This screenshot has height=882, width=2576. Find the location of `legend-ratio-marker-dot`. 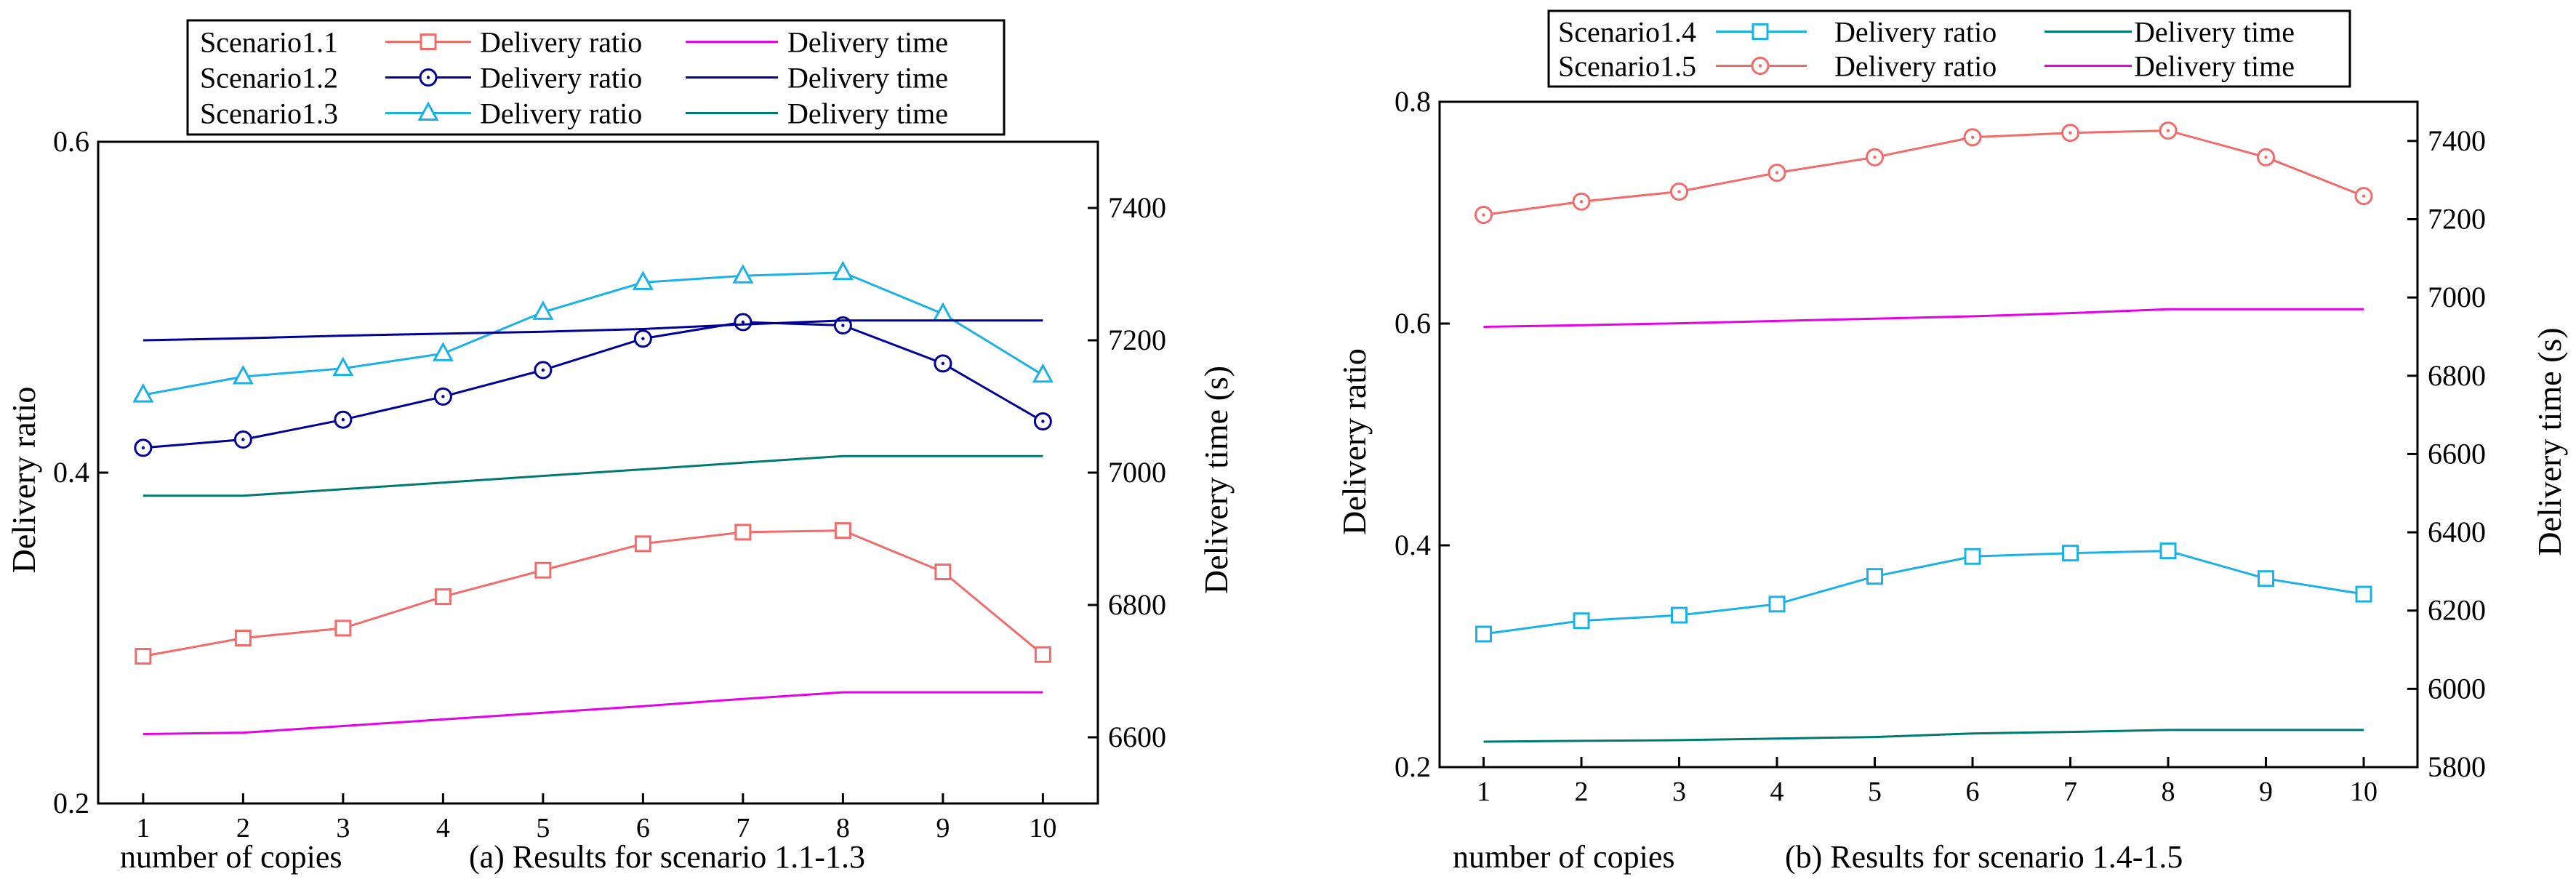

legend-ratio-marker-dot is located at coordinates (428, 77).